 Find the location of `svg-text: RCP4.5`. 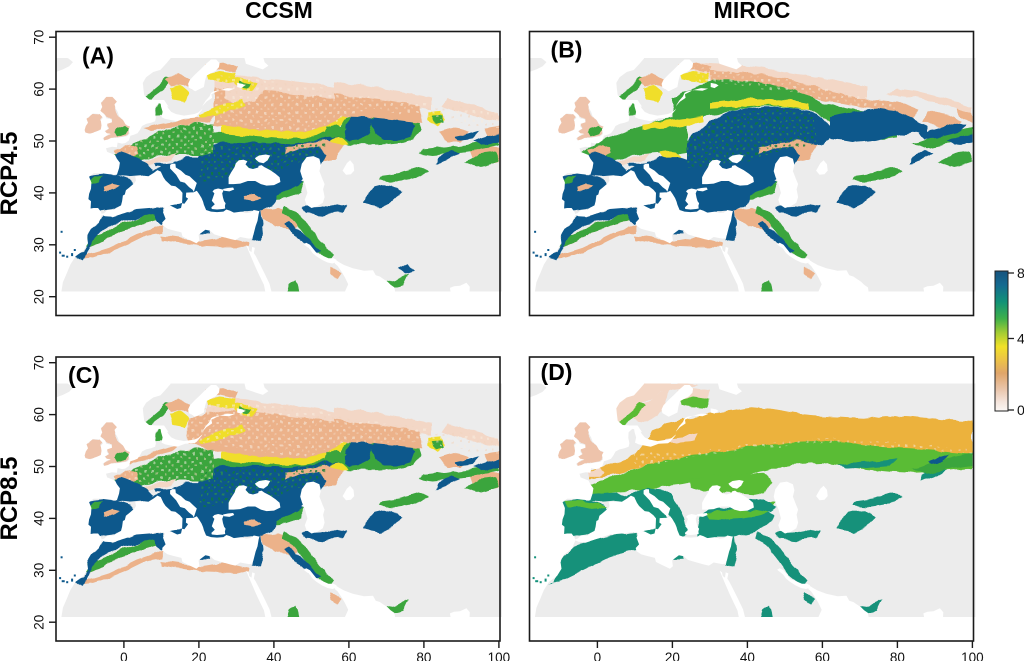

svg-text: RCP4.5 is located at coordinates (11, 173).